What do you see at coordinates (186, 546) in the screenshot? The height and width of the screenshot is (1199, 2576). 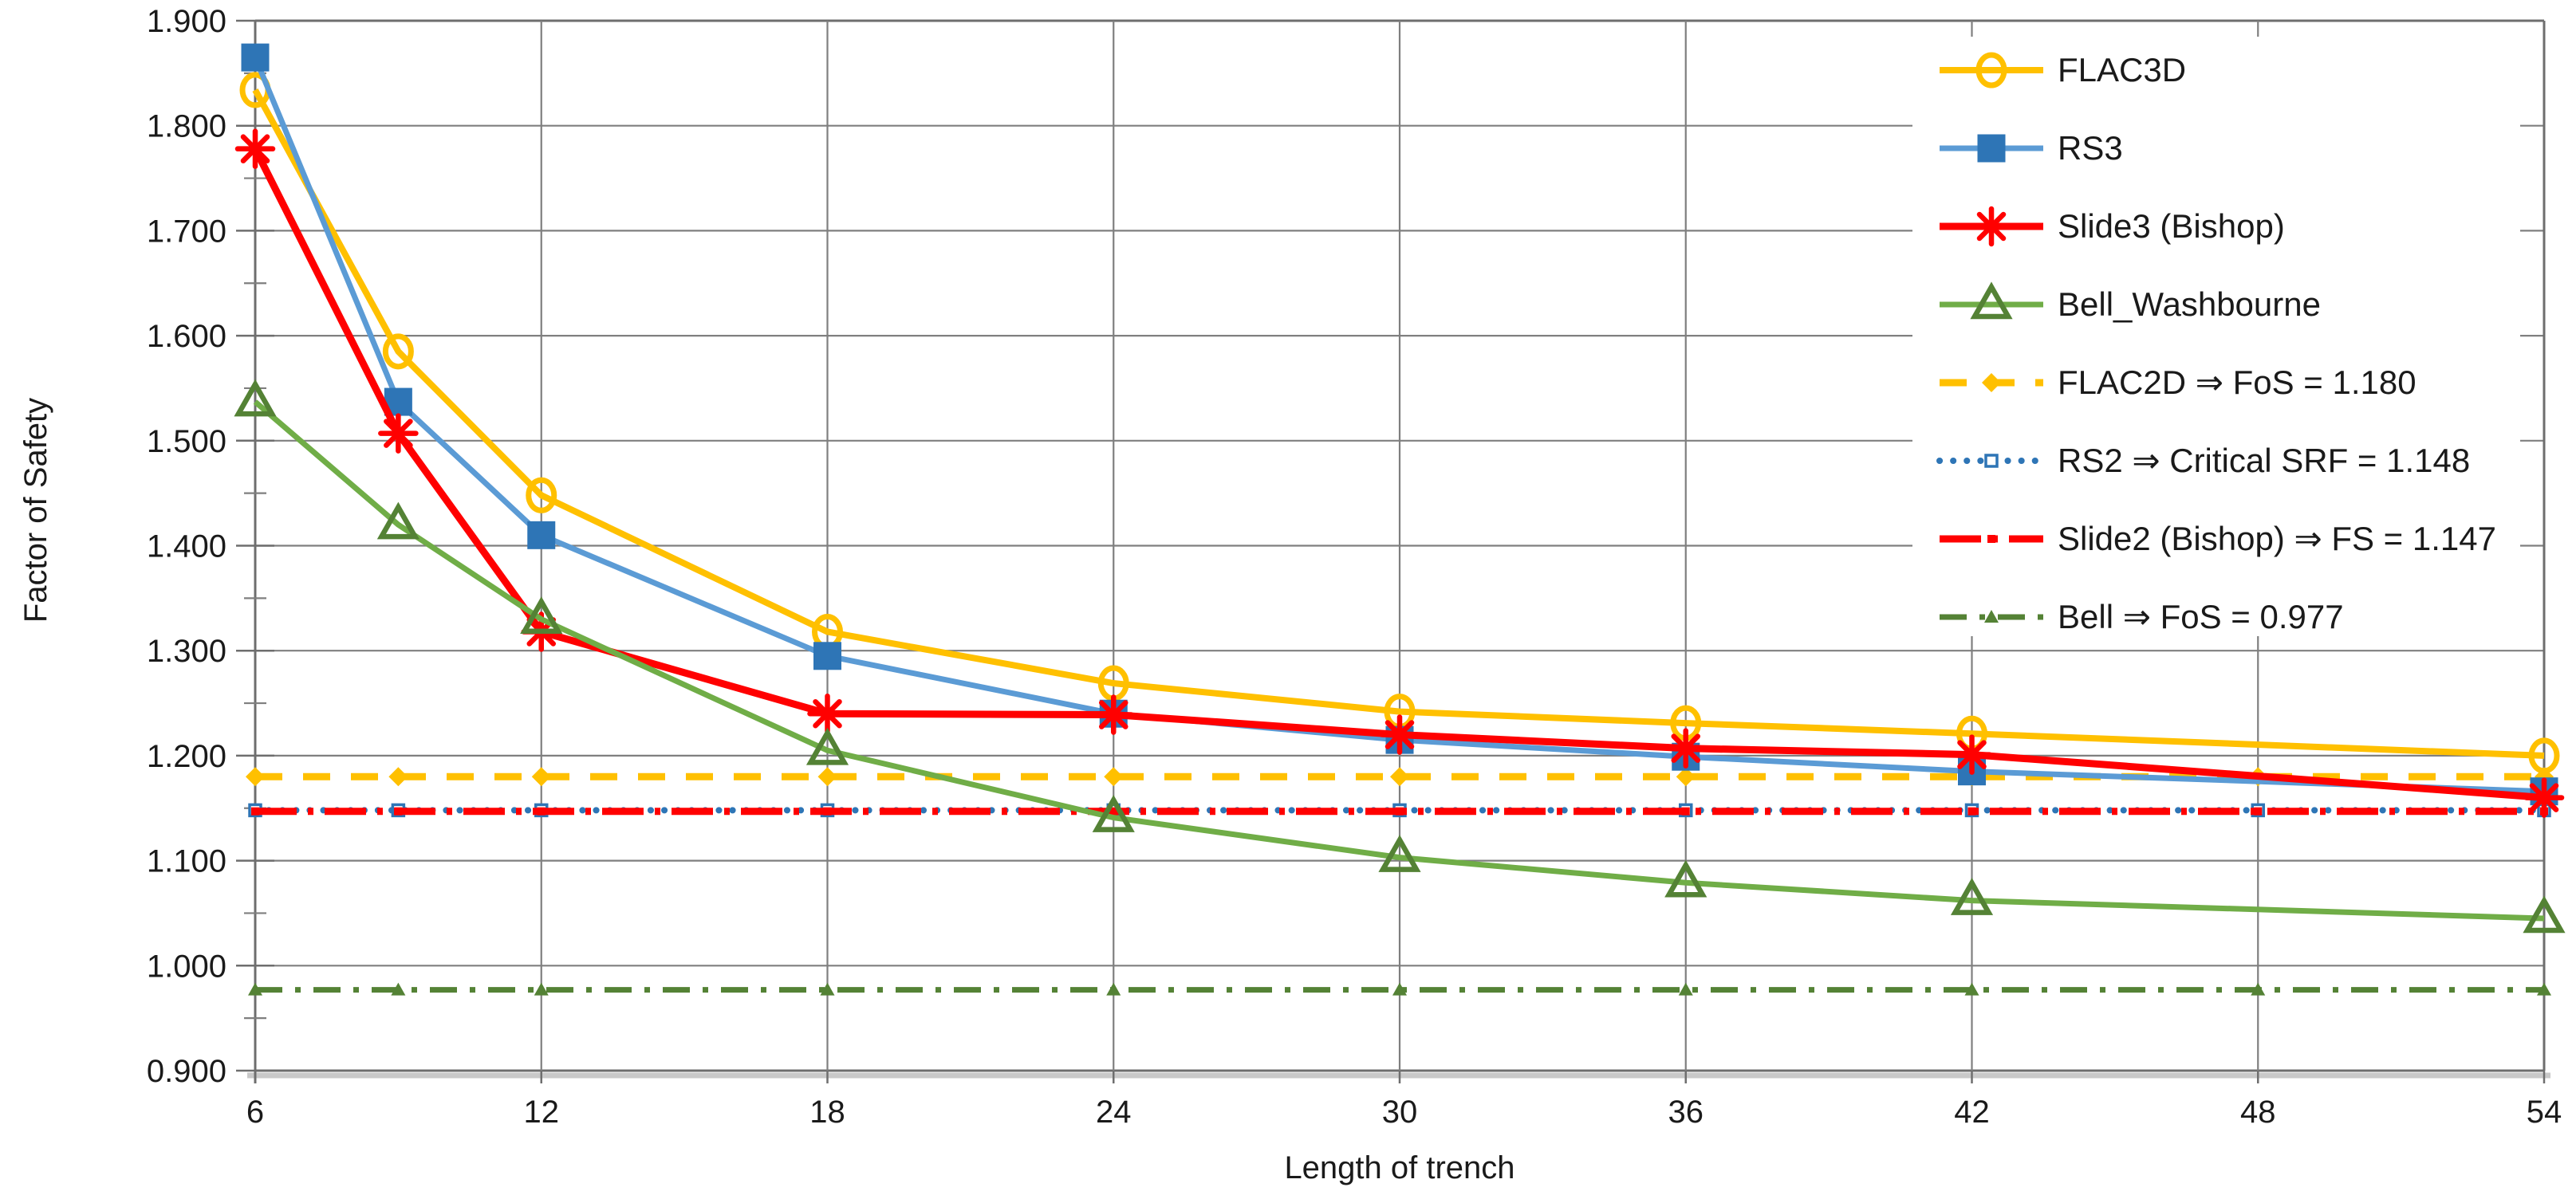 I see `y-tick-label: 1.400` at bounding box center [186, 546].